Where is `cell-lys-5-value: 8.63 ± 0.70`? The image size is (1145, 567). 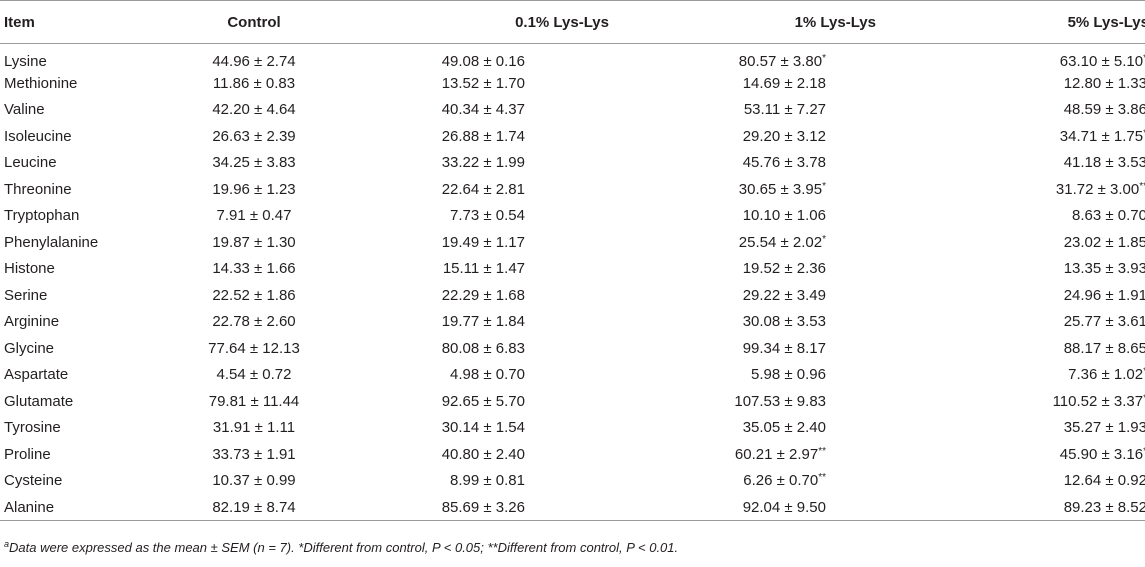
cell-lys-5-value: 8.63 ± 0.70 is located at coordinates (1108, 216).